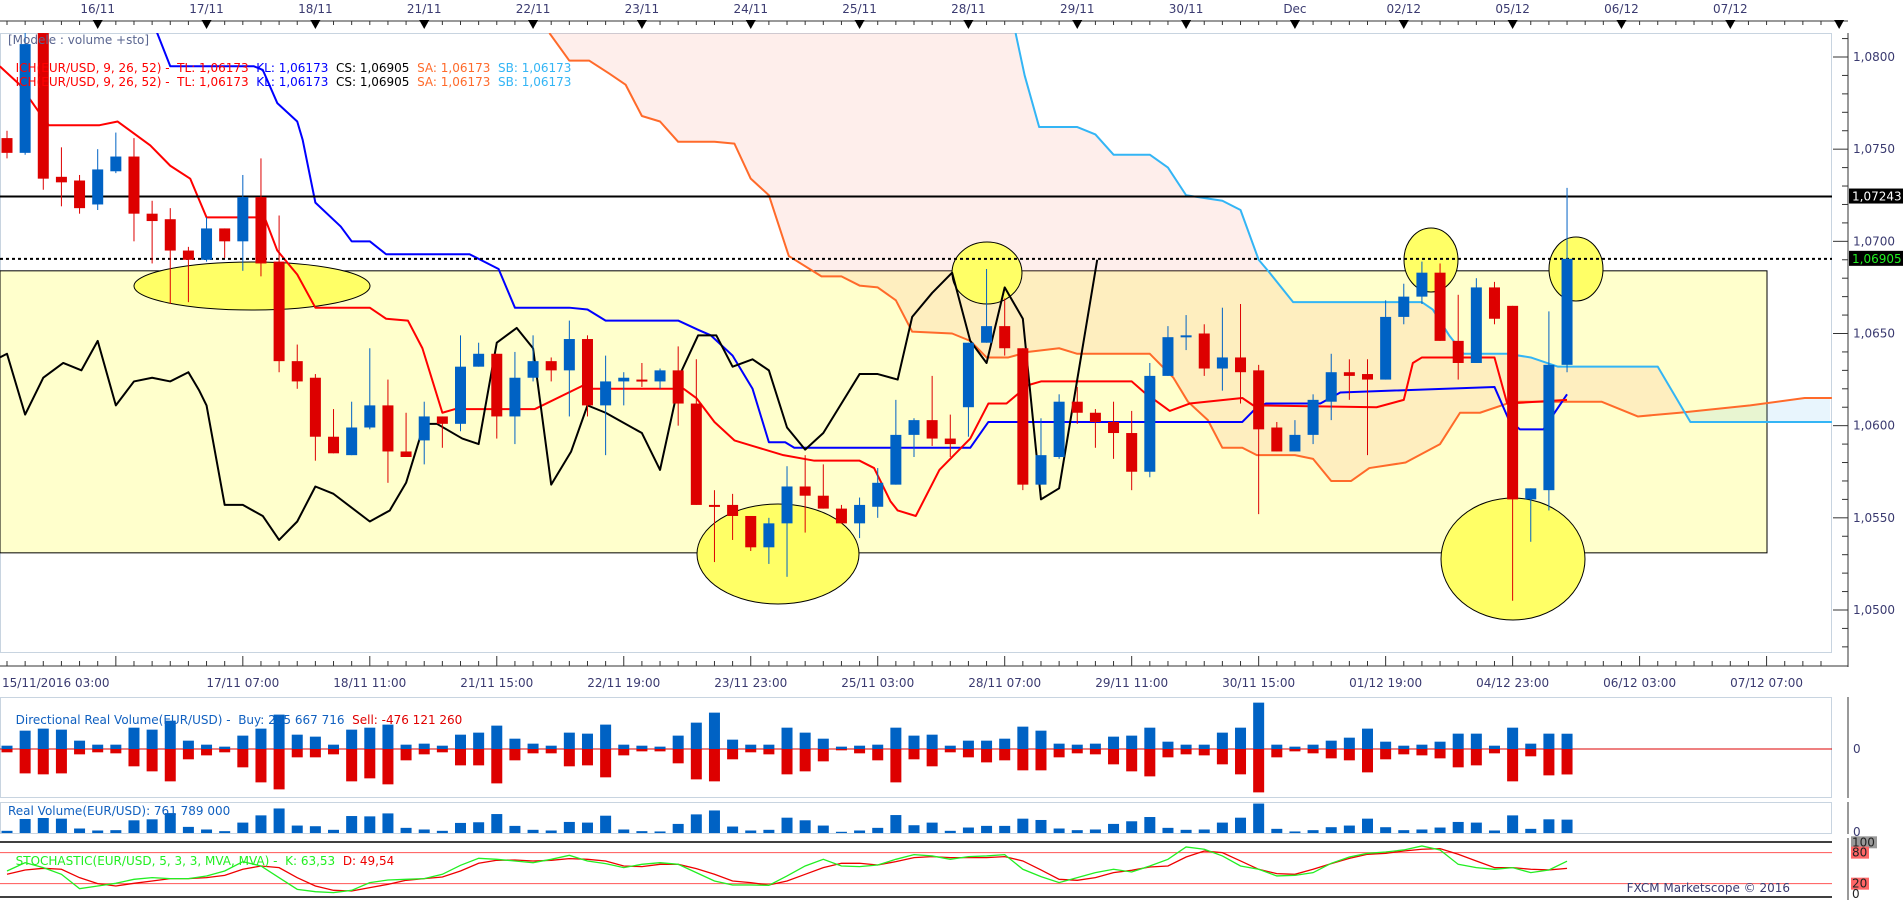  Describe the element at coordinates (1131, 683) in the screenshot. I see `time-label: 29/11 11:00` at that location.